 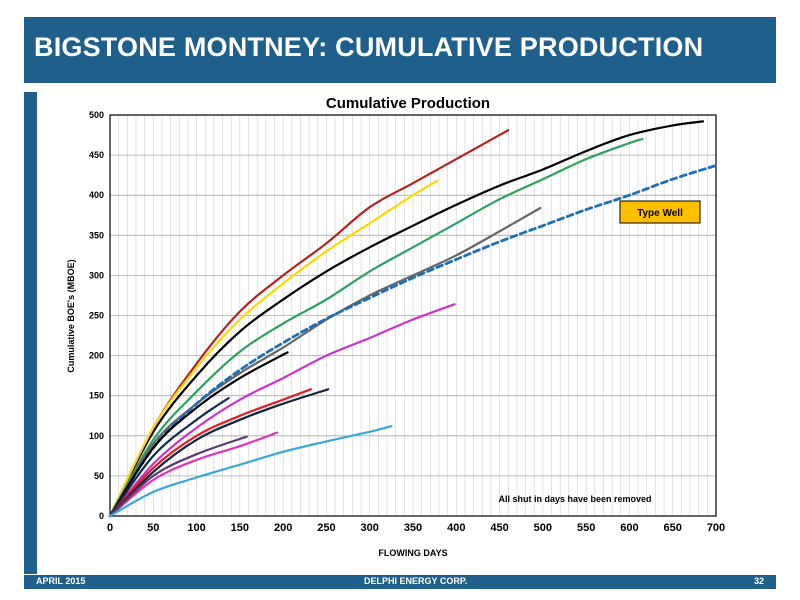 What do you see at coordinates (96, 195) in the screenshot?
I see `y-tick-label: 400` at bounding box center [96, 195].